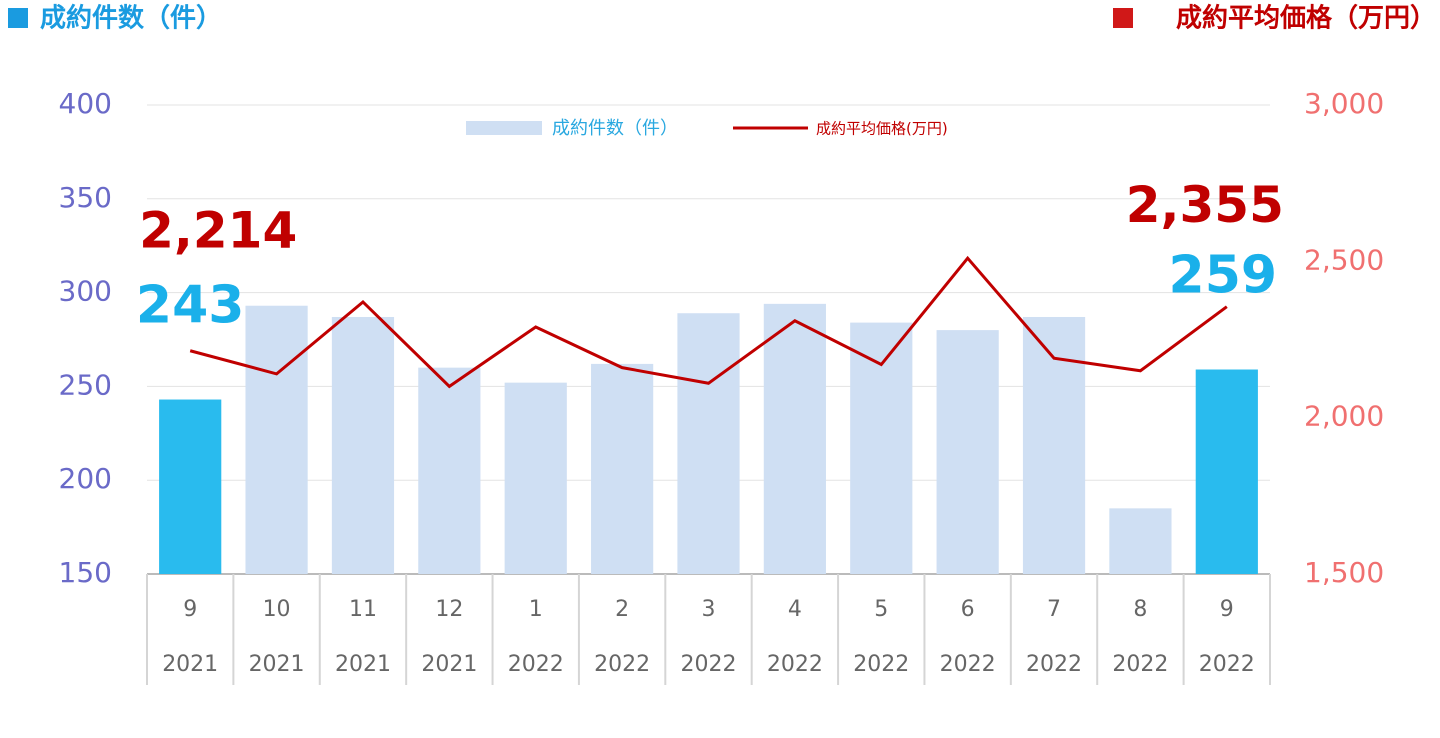 This screenshot has width=1440, height=738. Describe the element at coordinates (881, 609) in the screenshot. I see `x-tick-label: 5` at that location.